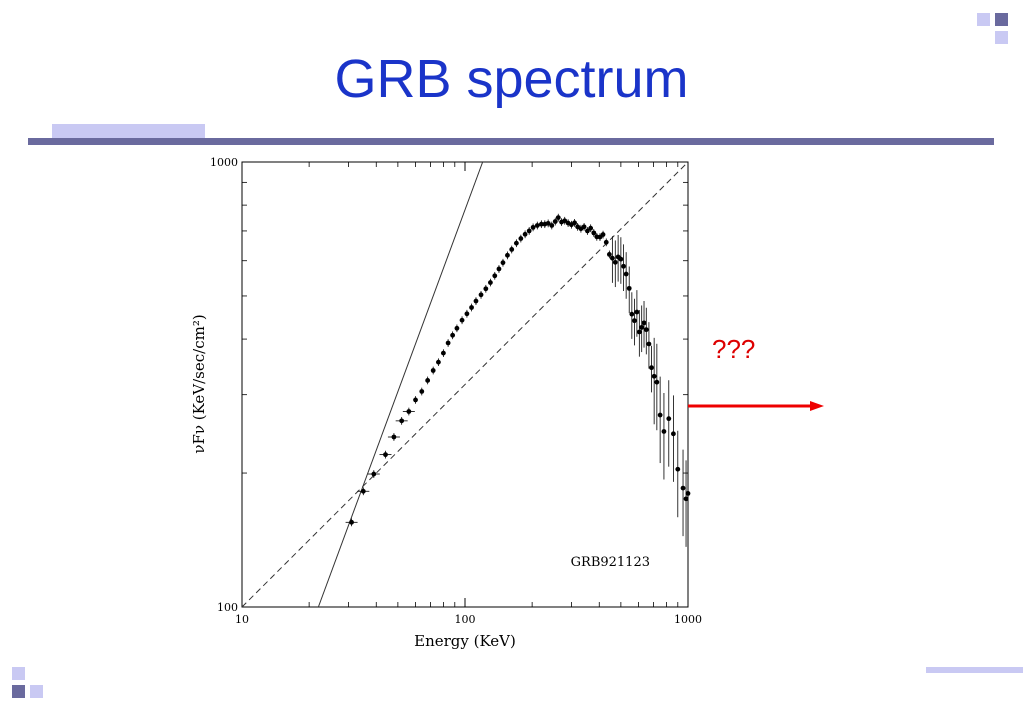  What do you see at coordinates (974, 670) in the screenshot?
I see `footer-bar` at bounding box center [974, 670].